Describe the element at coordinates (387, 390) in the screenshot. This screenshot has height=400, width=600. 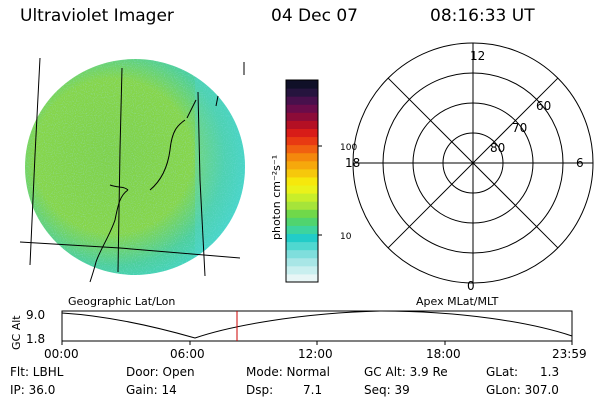
I see `seq-label: Seq: 39` at that location.